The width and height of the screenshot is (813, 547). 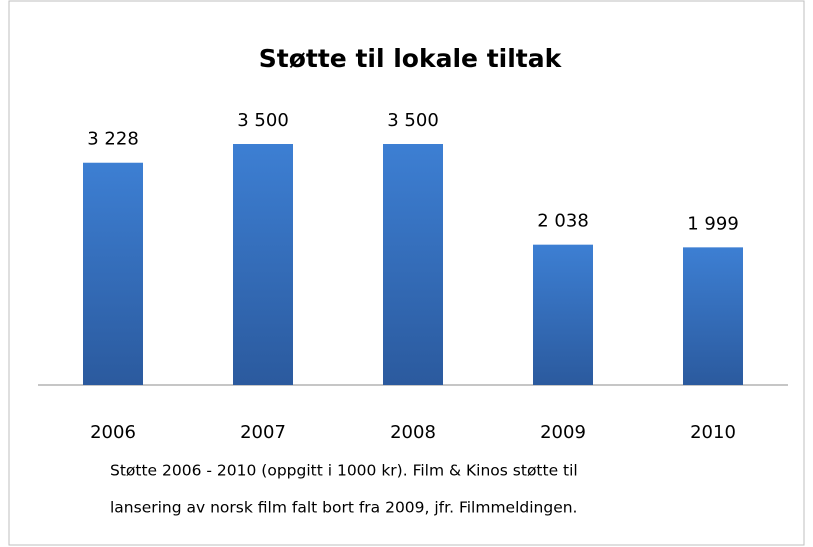 What do you see at coordinates (713, 223) in the screenshot?
I see `value-label: 1 999` at bounding box center [713, 223].